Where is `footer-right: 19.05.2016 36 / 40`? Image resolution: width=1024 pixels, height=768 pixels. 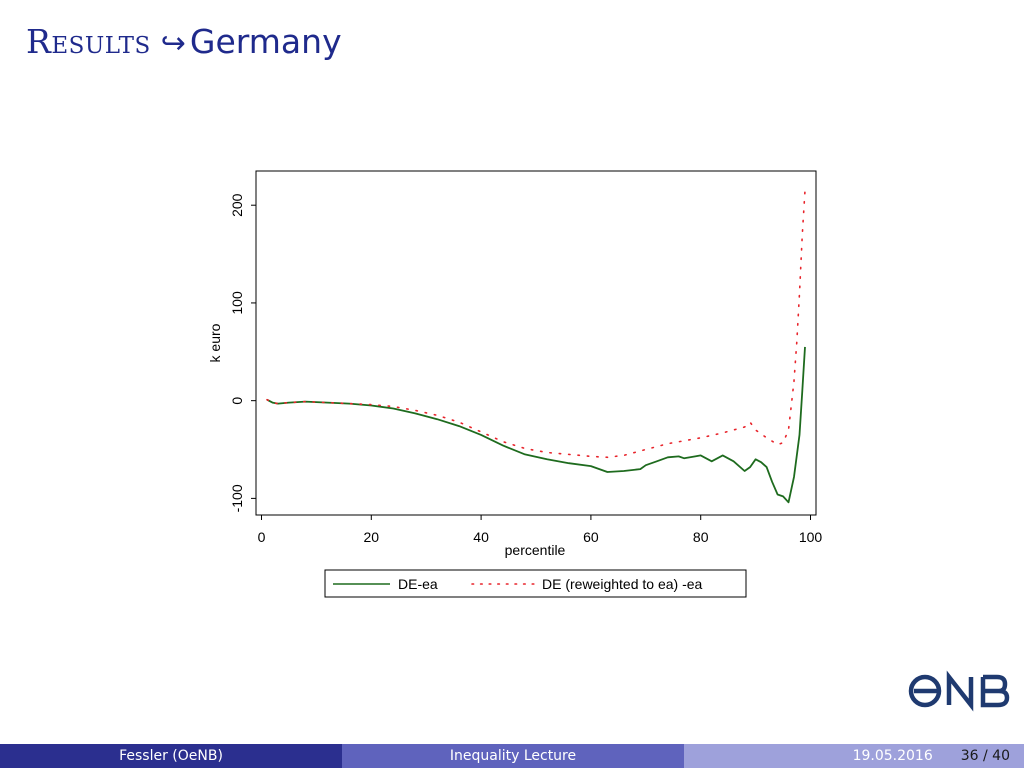
footer-right: 19.05.2016 36 / 40 is located at coordinates (854, 756).